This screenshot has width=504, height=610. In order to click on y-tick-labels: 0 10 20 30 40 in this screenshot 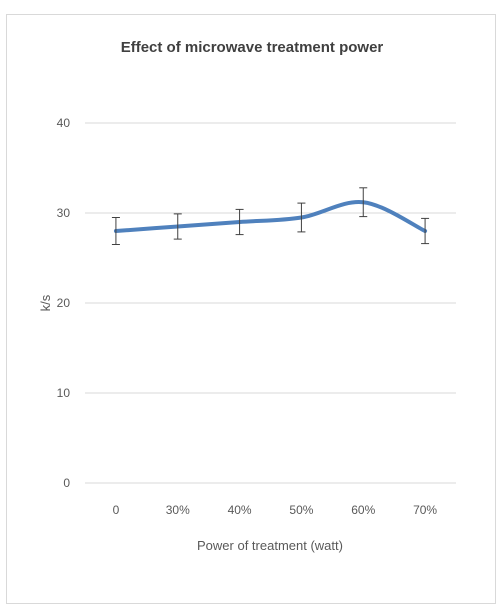, I will do `click(64, 303)`.